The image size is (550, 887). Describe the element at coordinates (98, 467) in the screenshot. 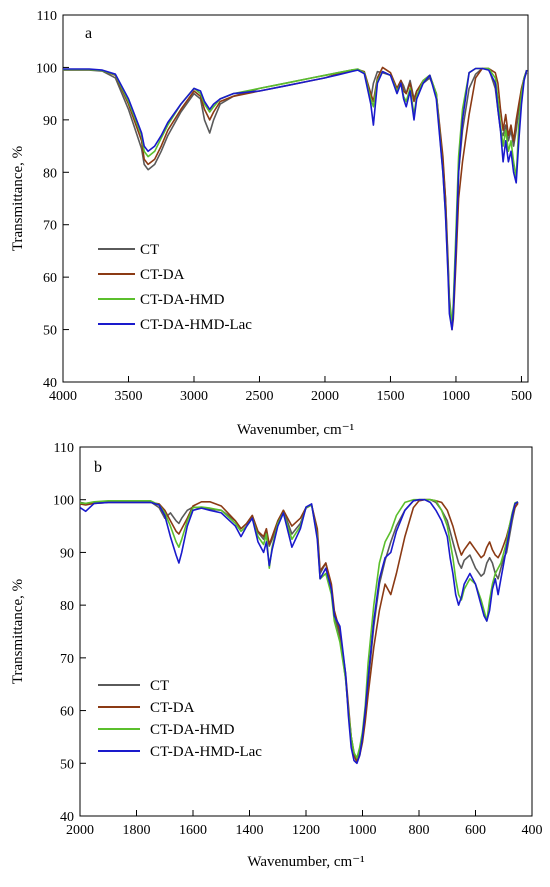

I see `panel-label: b` at that location.